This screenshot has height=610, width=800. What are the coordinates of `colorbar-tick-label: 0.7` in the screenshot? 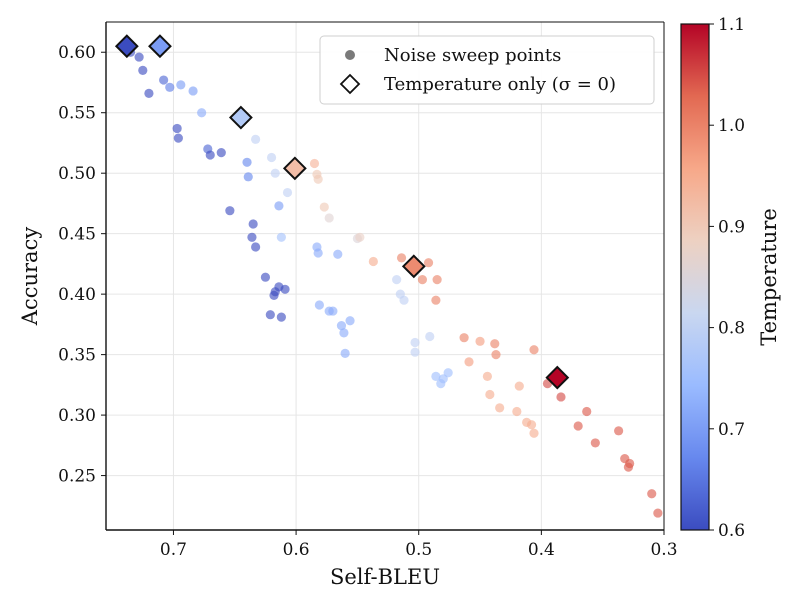 It's located at (731, 430).